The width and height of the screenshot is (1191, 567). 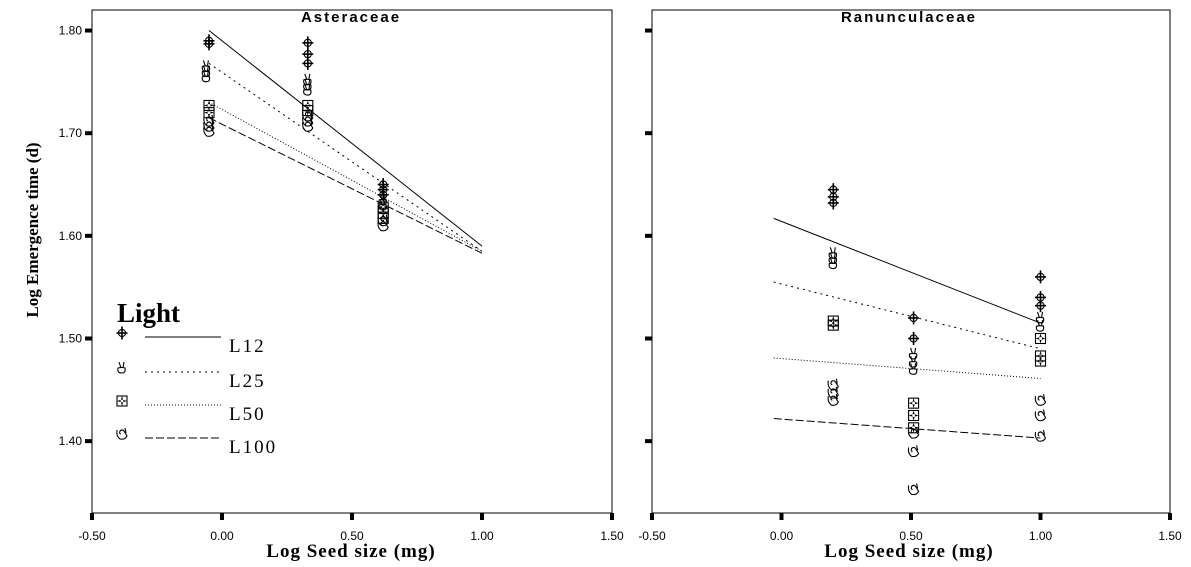 I want to click on legend-marker-l25, so click(x=121, y=367).